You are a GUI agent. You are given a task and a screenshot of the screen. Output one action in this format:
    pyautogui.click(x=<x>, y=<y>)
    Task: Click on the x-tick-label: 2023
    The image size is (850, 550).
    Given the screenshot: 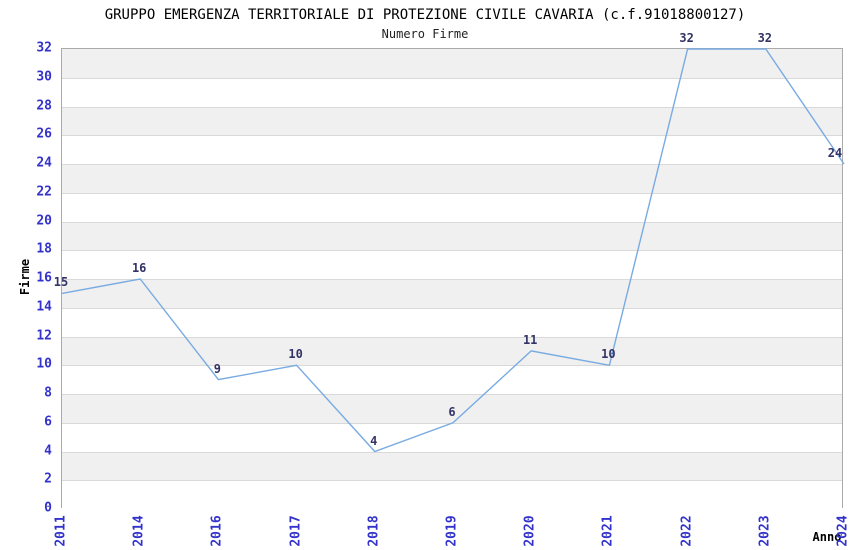 What is the action you would take?
    pyautogui.click(x=765, y=531)
    